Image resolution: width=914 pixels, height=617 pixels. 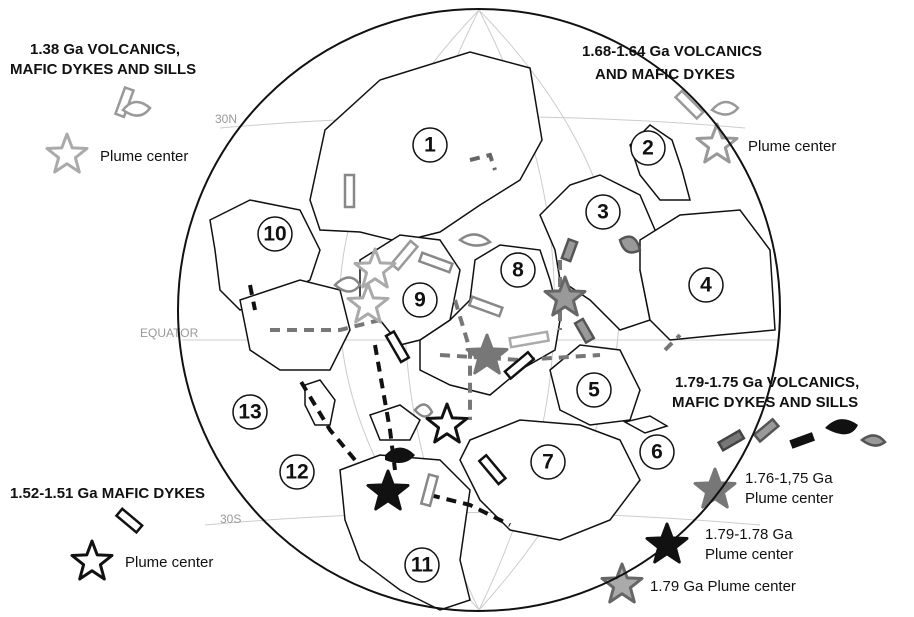 I want to click on legend-title: AND MAFIC DYKES, so click(x=665, y=74).